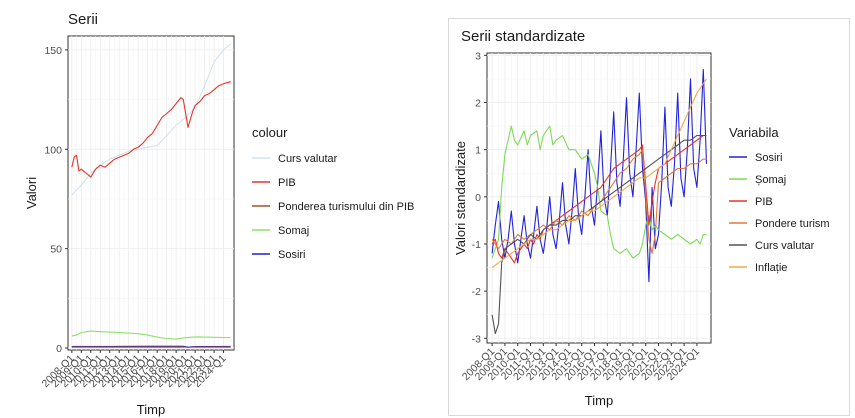 This screenshot has width=855, height=418. Describe the element at coordinates (270, 132) in the screenshot. I see `legend-title: colour` at that location.